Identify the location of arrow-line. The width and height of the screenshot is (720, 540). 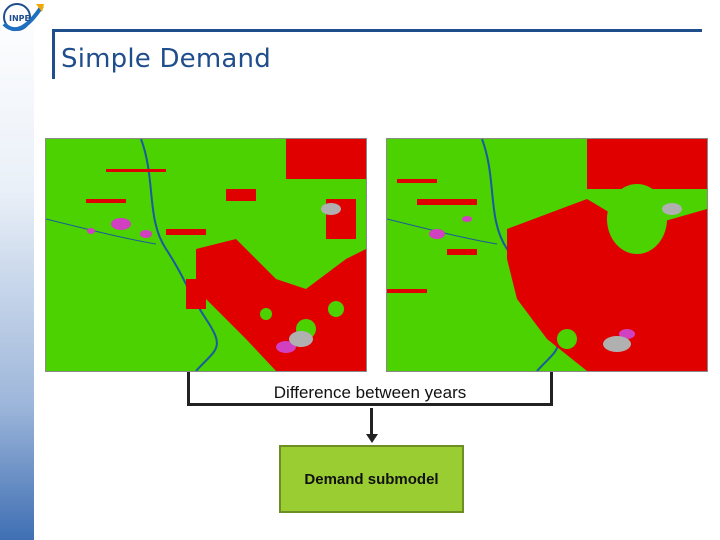
(371, 422).